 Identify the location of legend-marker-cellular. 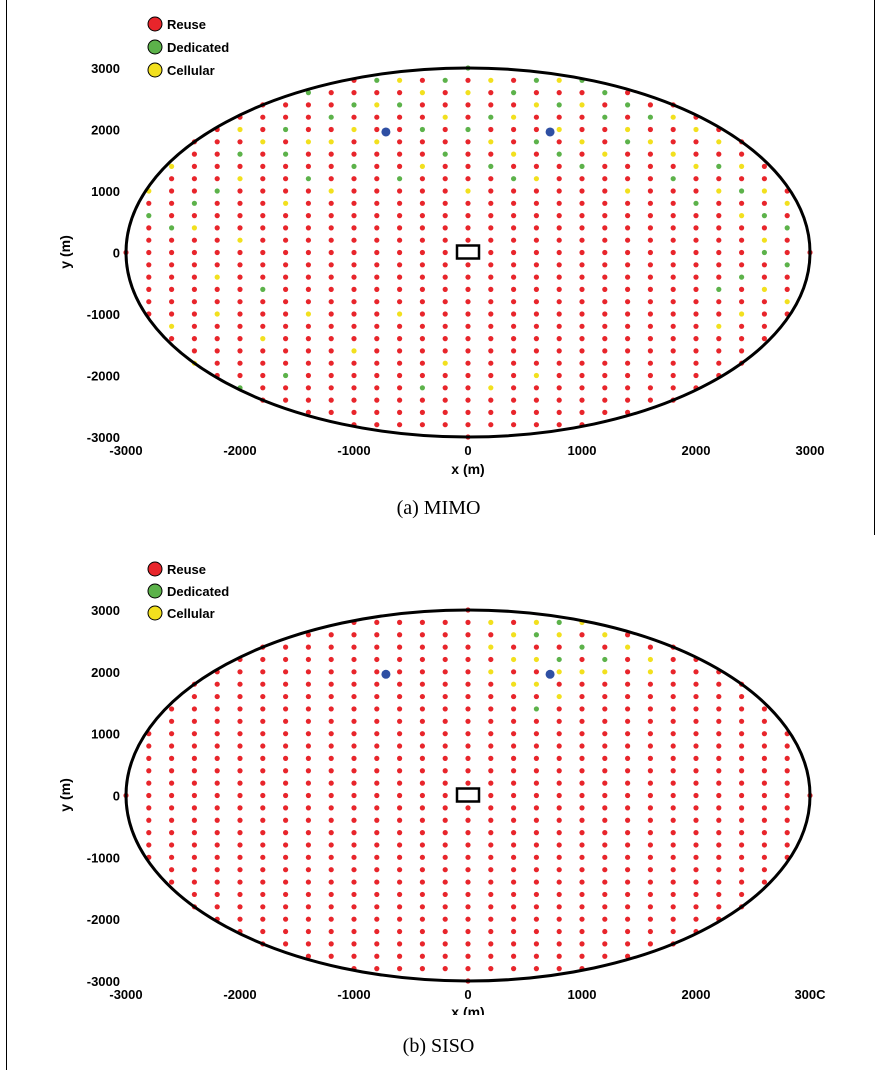
(155, 613).